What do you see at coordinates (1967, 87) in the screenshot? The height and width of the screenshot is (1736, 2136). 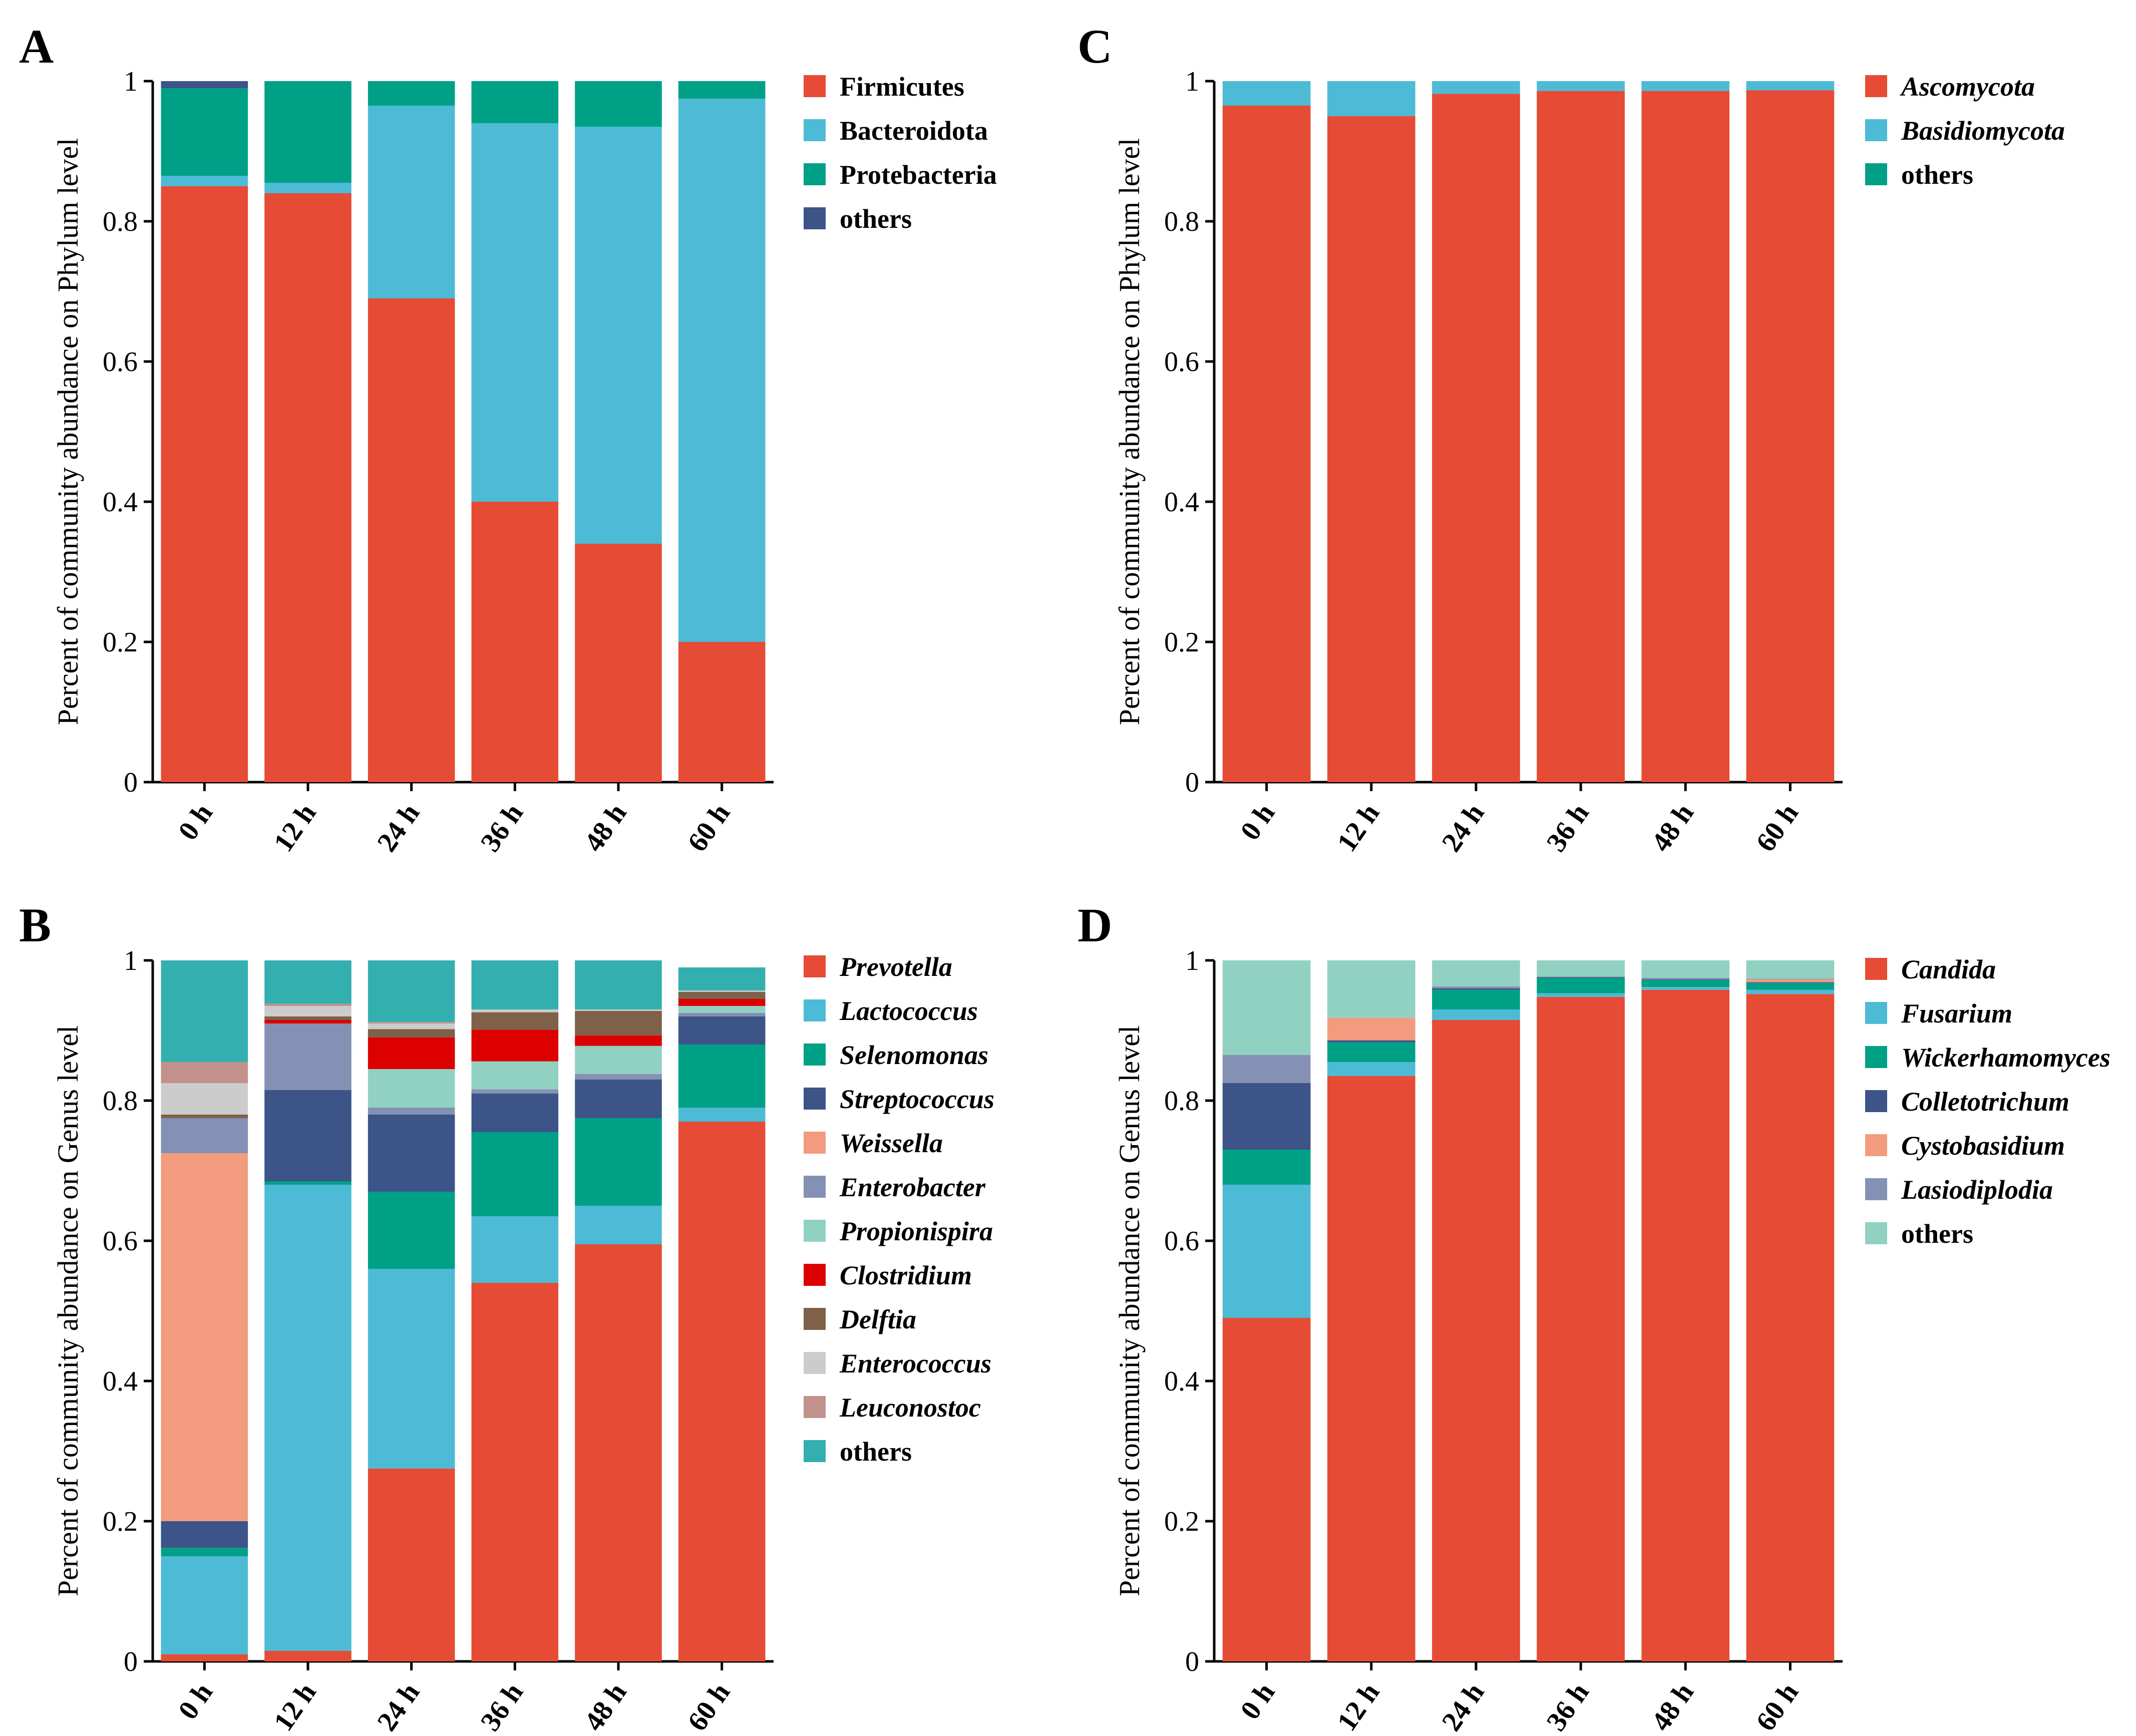 I see `legend-label: Ascomycota` at bounding box center [1967, 87].